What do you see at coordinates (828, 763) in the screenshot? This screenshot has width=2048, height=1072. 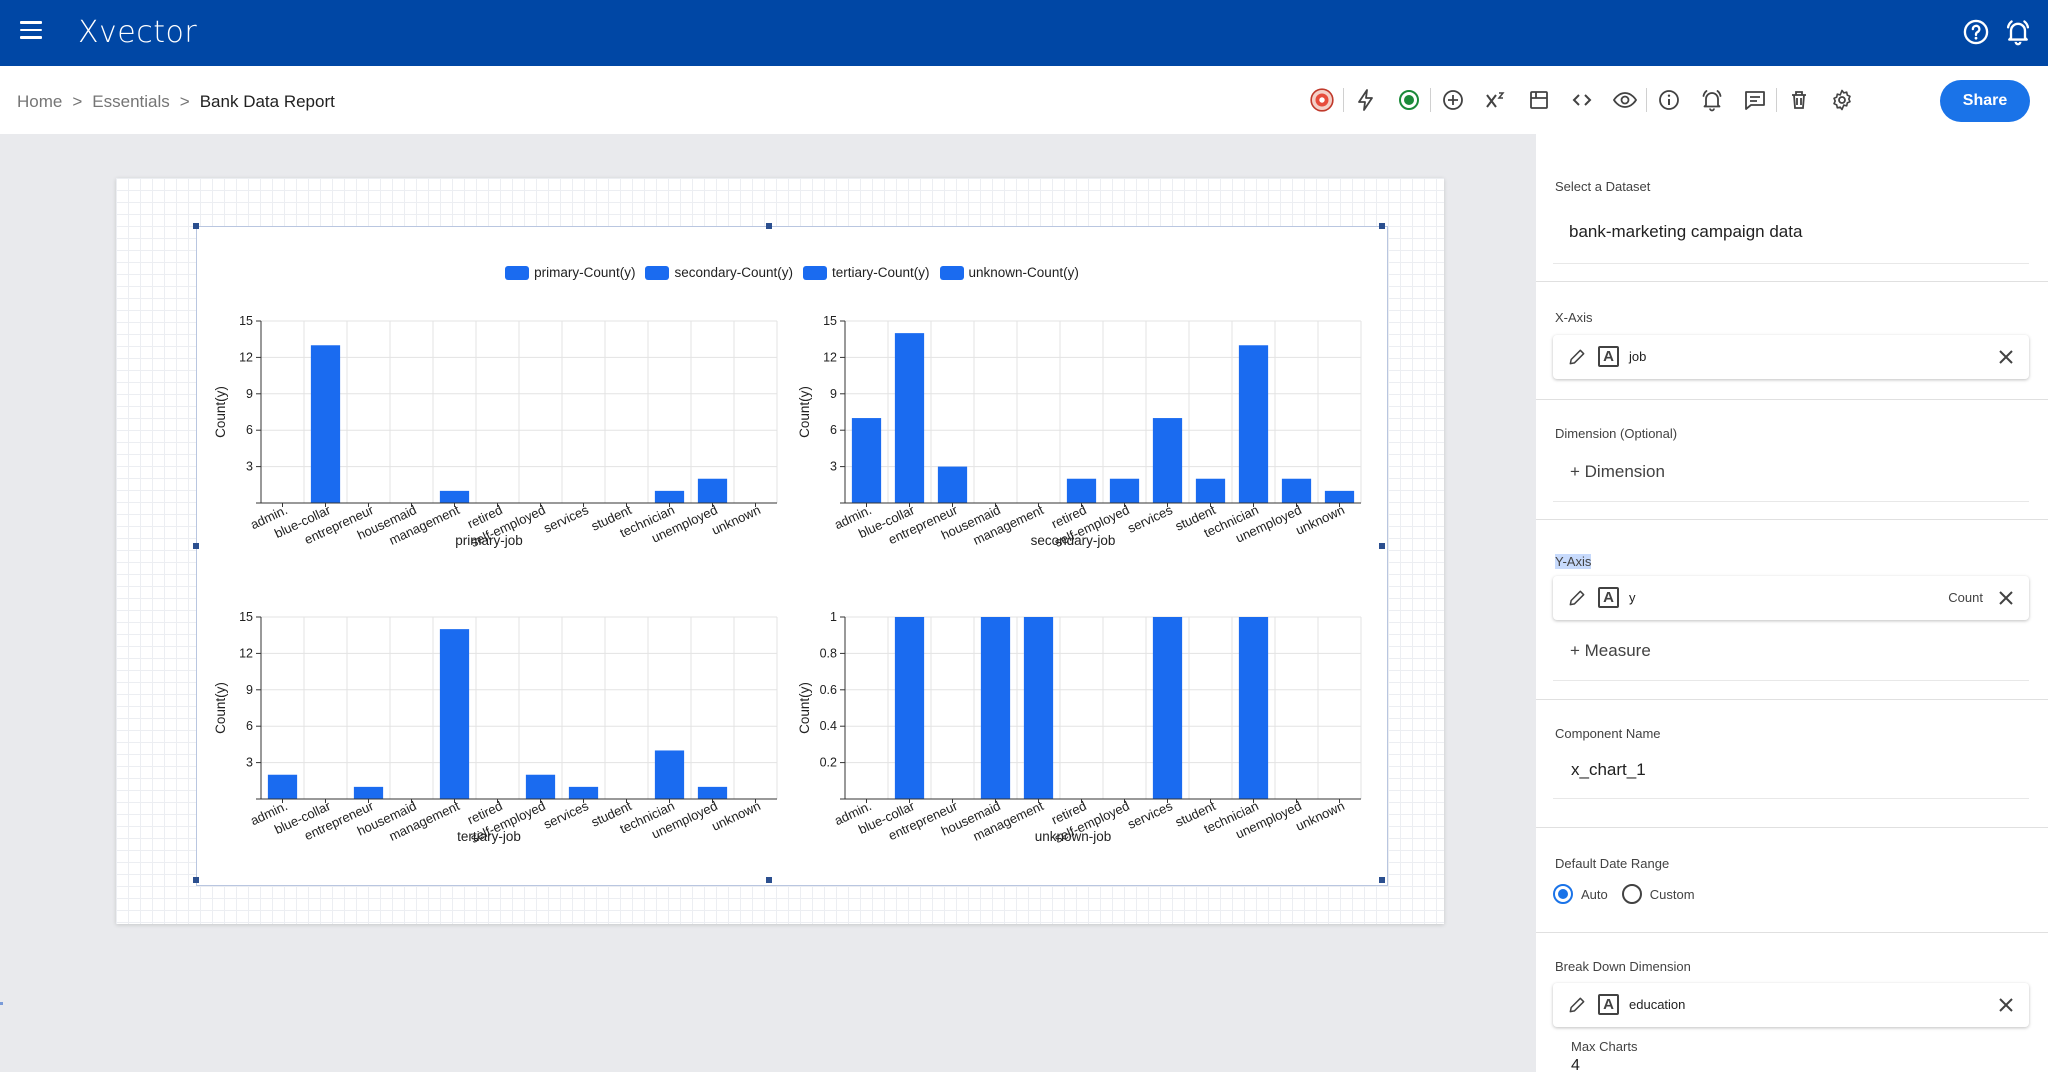 I see `y-tick-label: 0.2` at bounding box center [828, 763].